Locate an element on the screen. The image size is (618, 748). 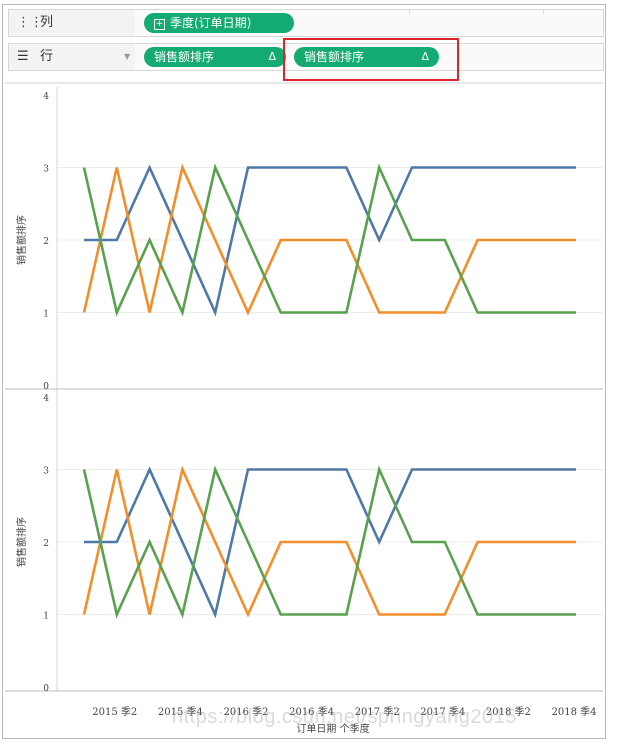
x-tick-label: 2015 季4 is located at coordinates (180, 712).